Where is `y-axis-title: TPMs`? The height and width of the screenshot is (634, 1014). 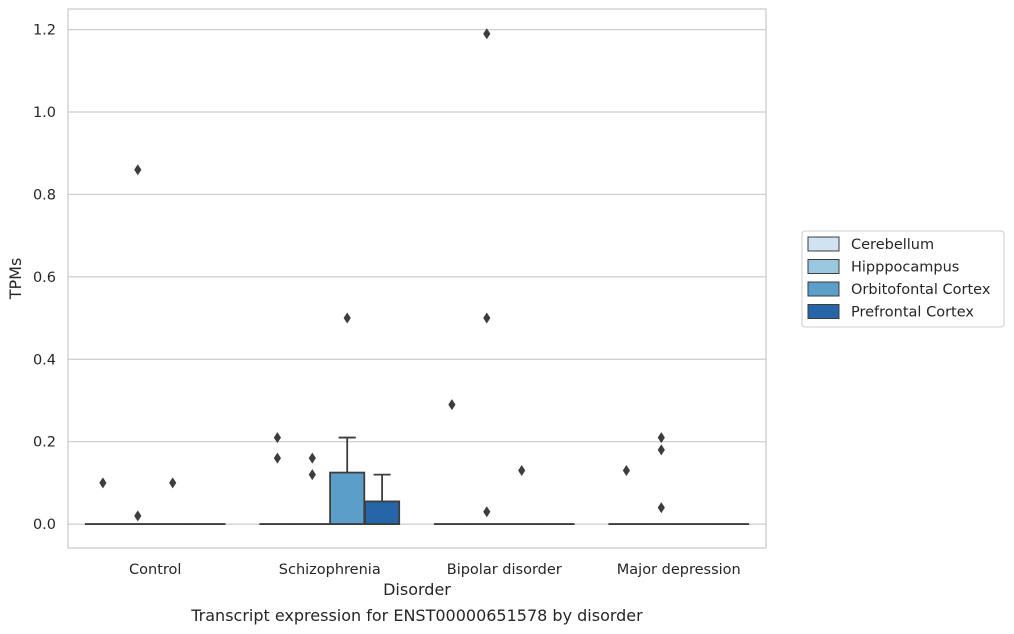
y-axis-title: TPMs is located at coordinates (15, 279).